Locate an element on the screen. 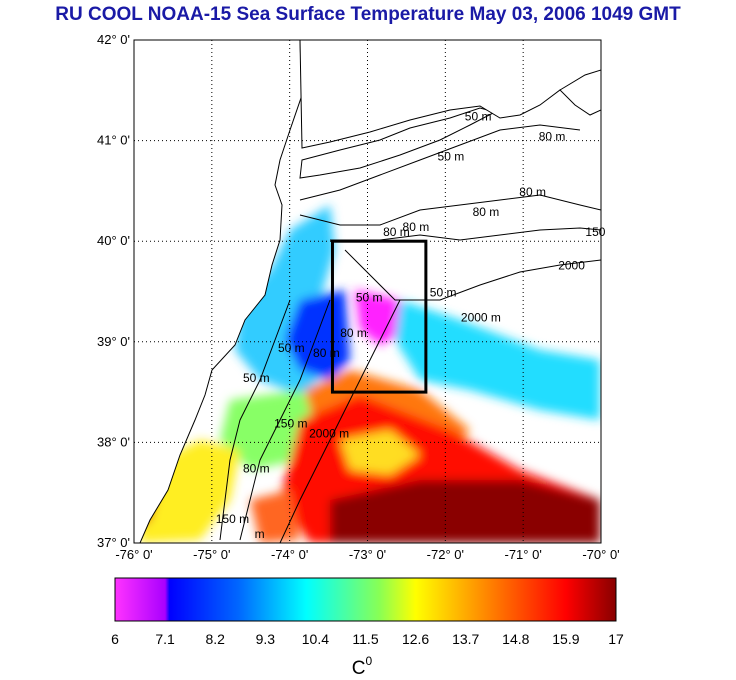  longitude-tick-label: -76° 0' is located at coordinates (133, 554).